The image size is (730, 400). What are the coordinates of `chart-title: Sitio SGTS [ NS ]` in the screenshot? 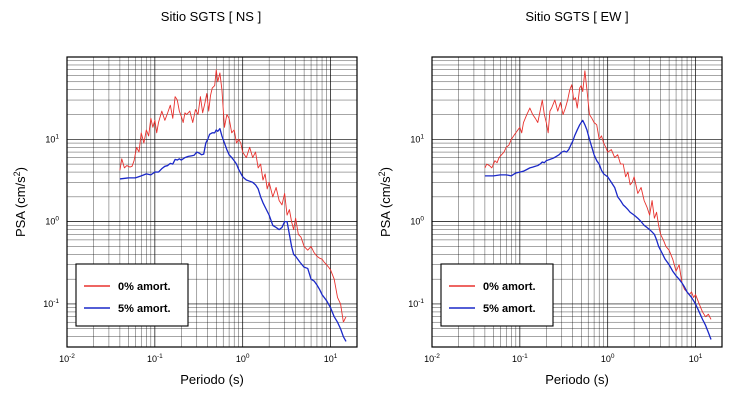 It's located at (211, 16).